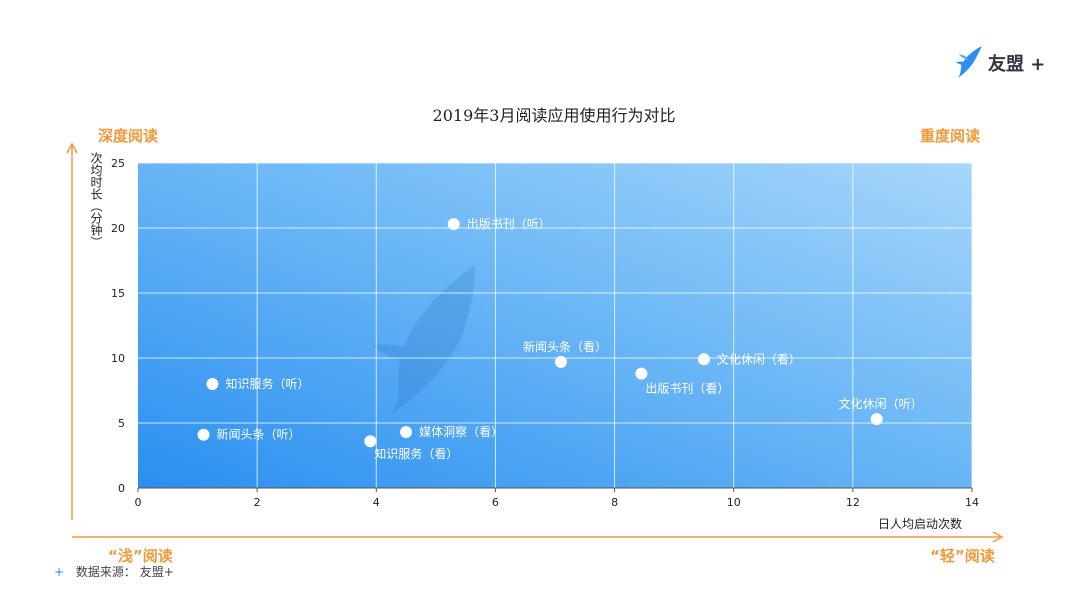 The height and width of the screenshot is (593, 1080). I want to click on x-tick-label: 8, so click(614, 502).